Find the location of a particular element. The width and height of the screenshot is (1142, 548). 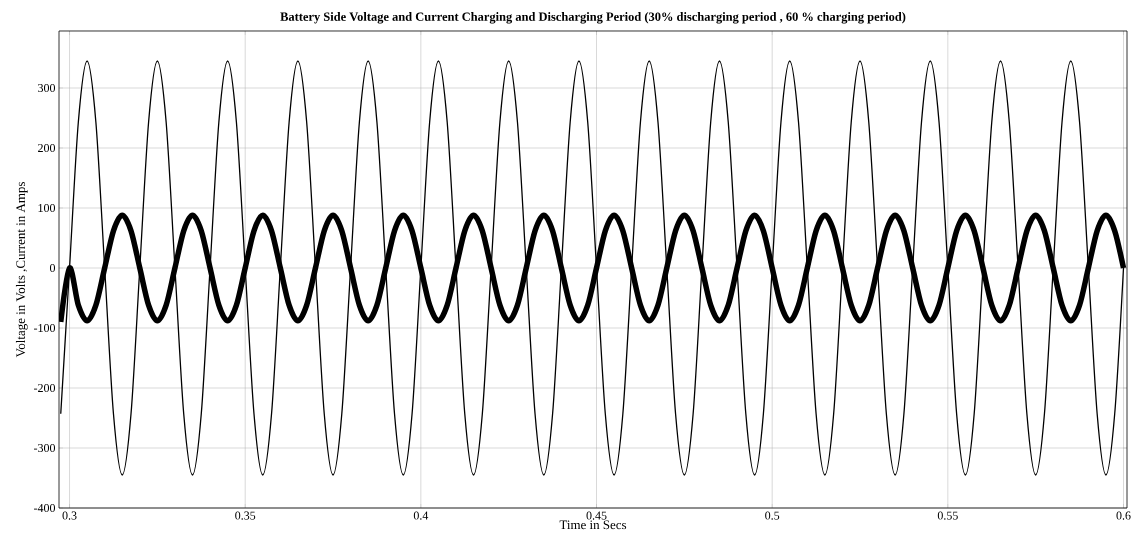

y-tick-label: -400 is located at coordinates (45, 508).